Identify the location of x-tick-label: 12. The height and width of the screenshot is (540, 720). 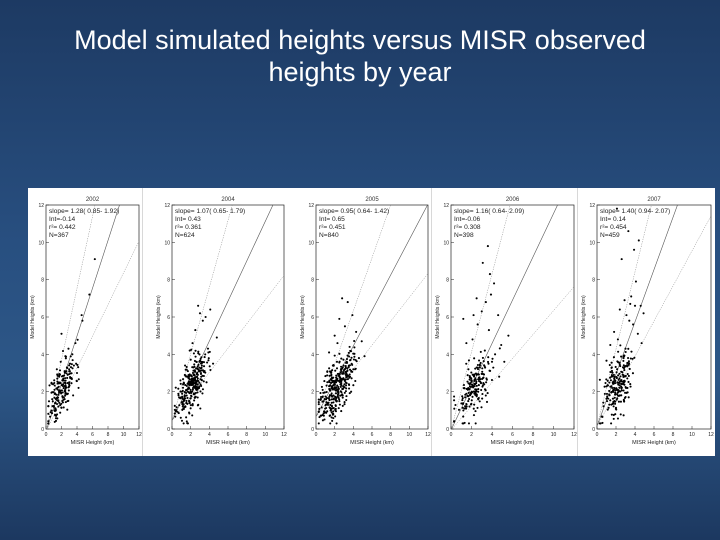
(711, 435).